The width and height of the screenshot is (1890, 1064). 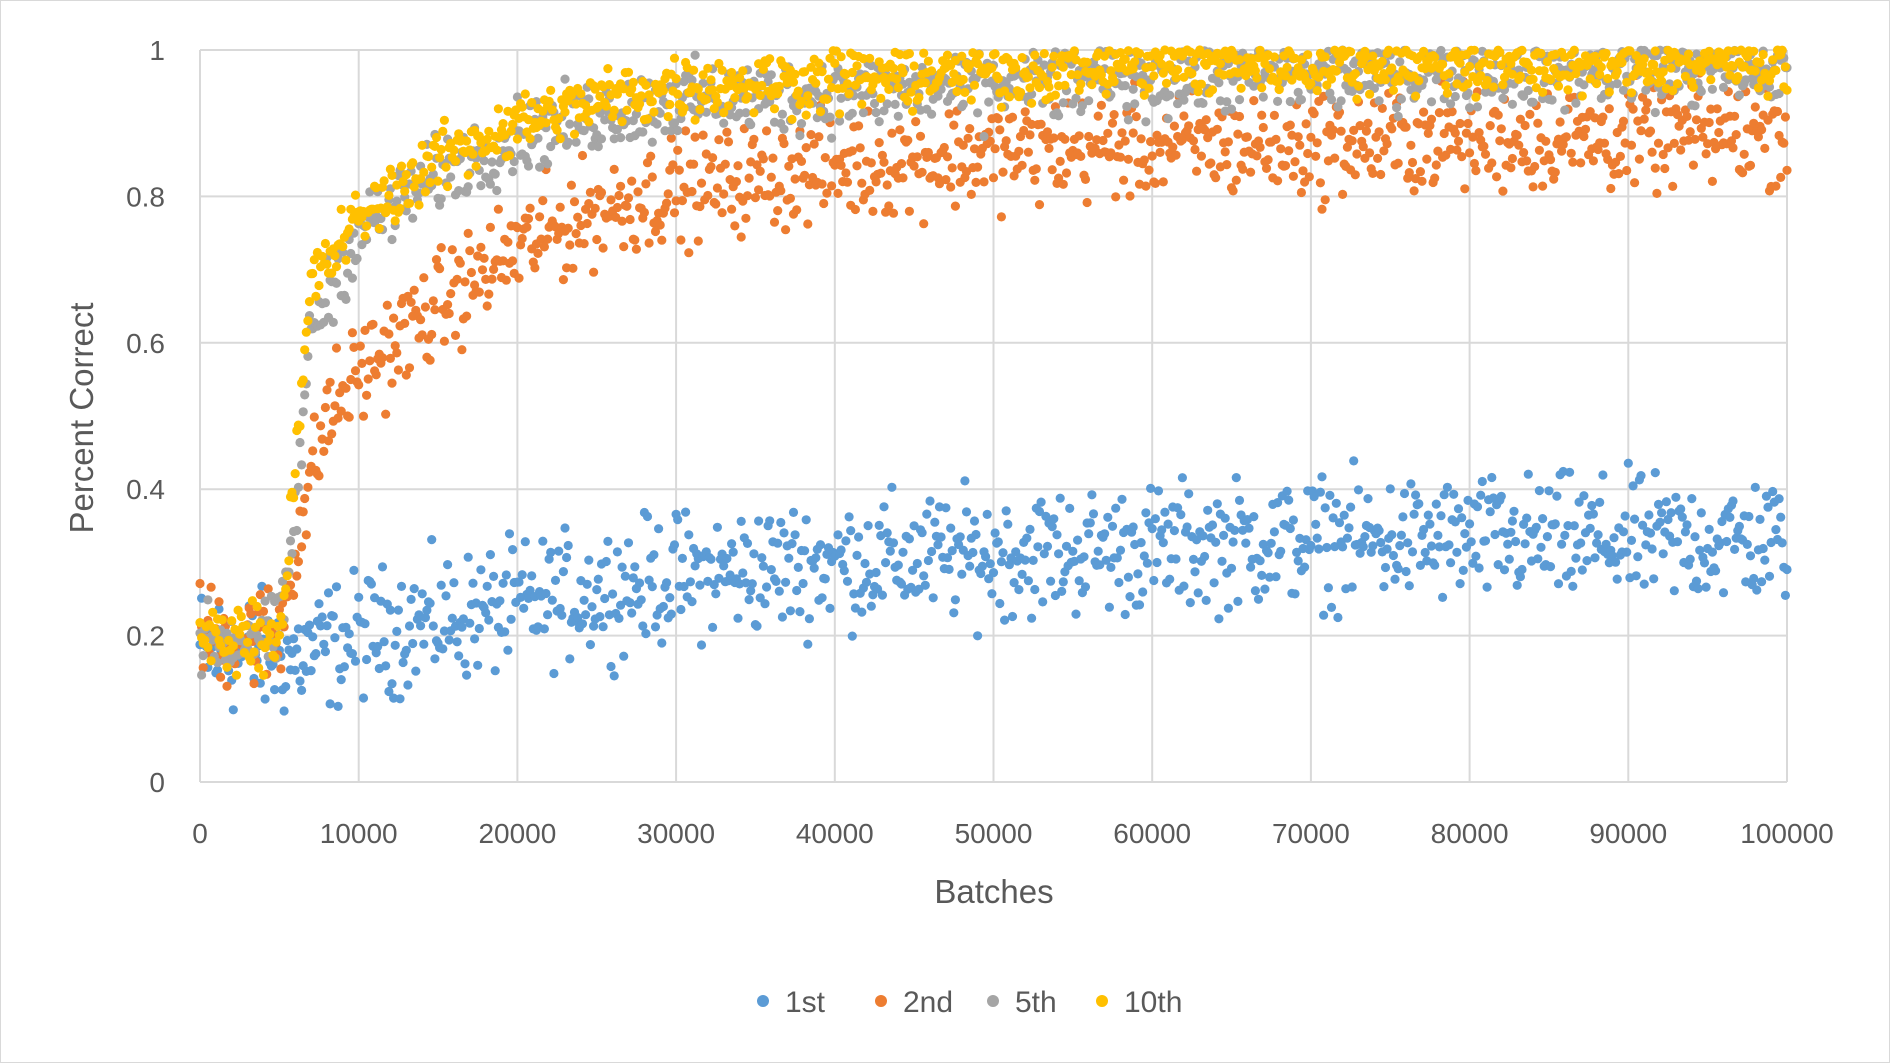 I want to click on x-tick-label: 90000, so click(x=1628, y=833).